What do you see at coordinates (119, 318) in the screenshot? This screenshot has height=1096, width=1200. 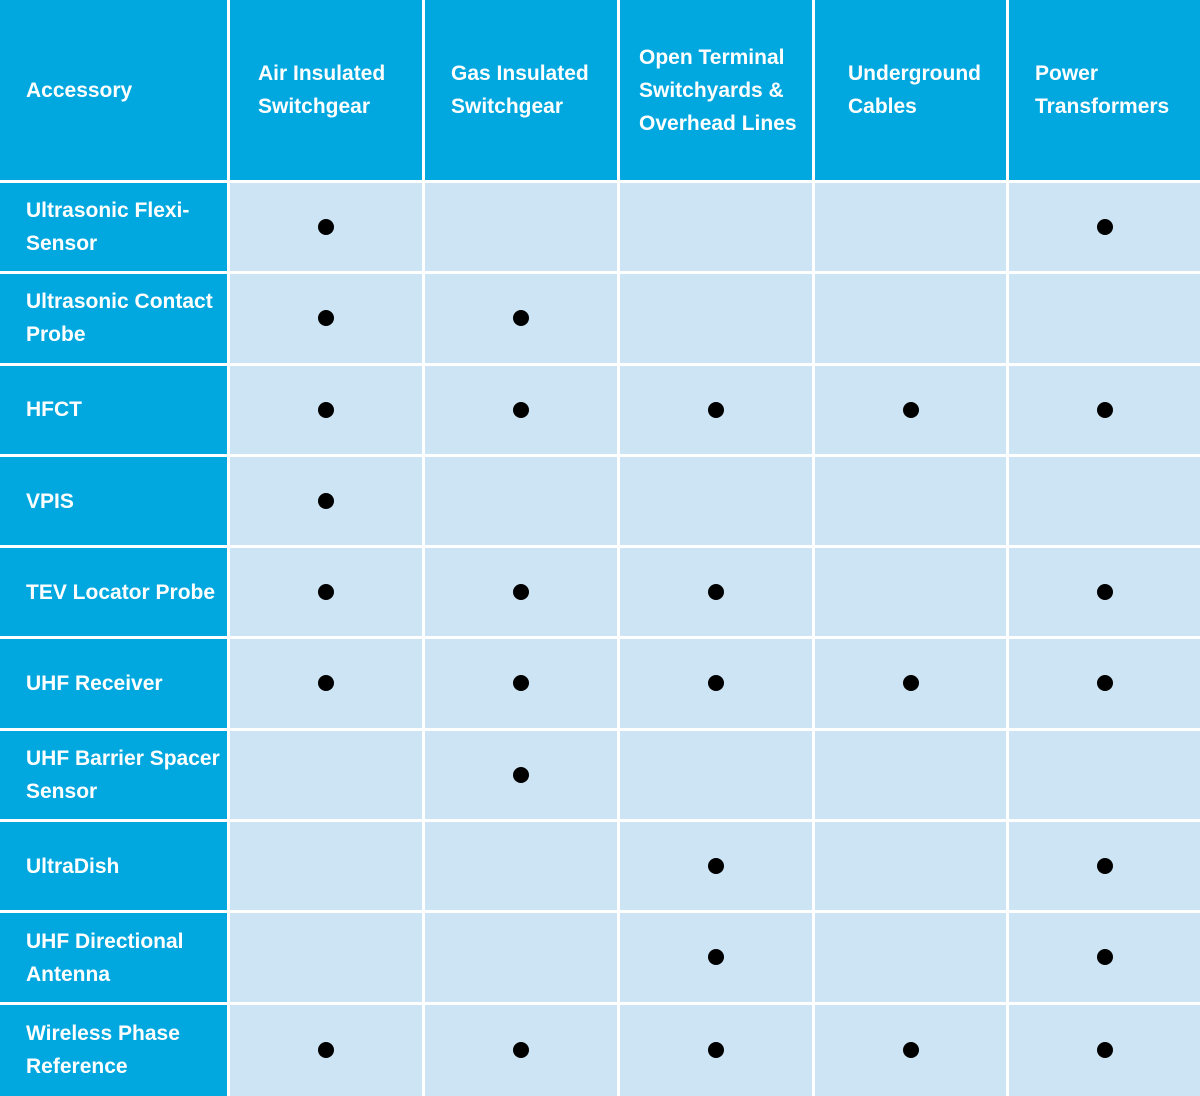 I see `row-label: Ultrasonic Contact Probe` at bounding box center [119, 318].